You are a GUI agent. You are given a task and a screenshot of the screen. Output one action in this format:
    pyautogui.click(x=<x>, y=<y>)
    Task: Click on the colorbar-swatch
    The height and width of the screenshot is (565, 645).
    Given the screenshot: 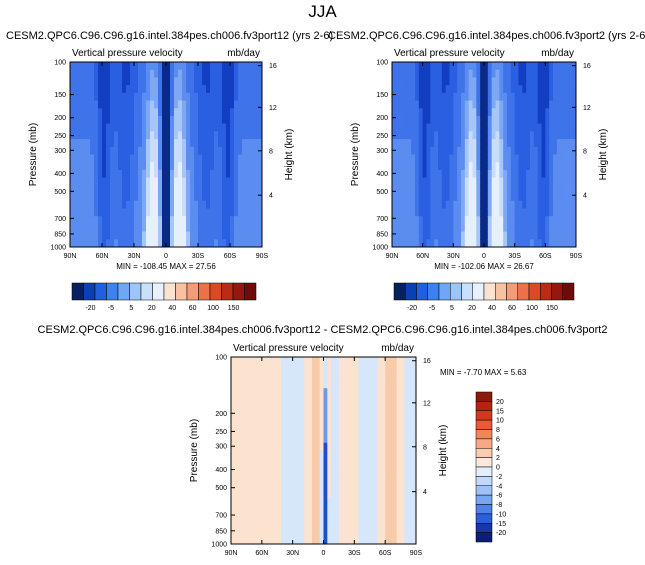 What is the action you would take?
    pyautogui.click(x=534, y=291)
    